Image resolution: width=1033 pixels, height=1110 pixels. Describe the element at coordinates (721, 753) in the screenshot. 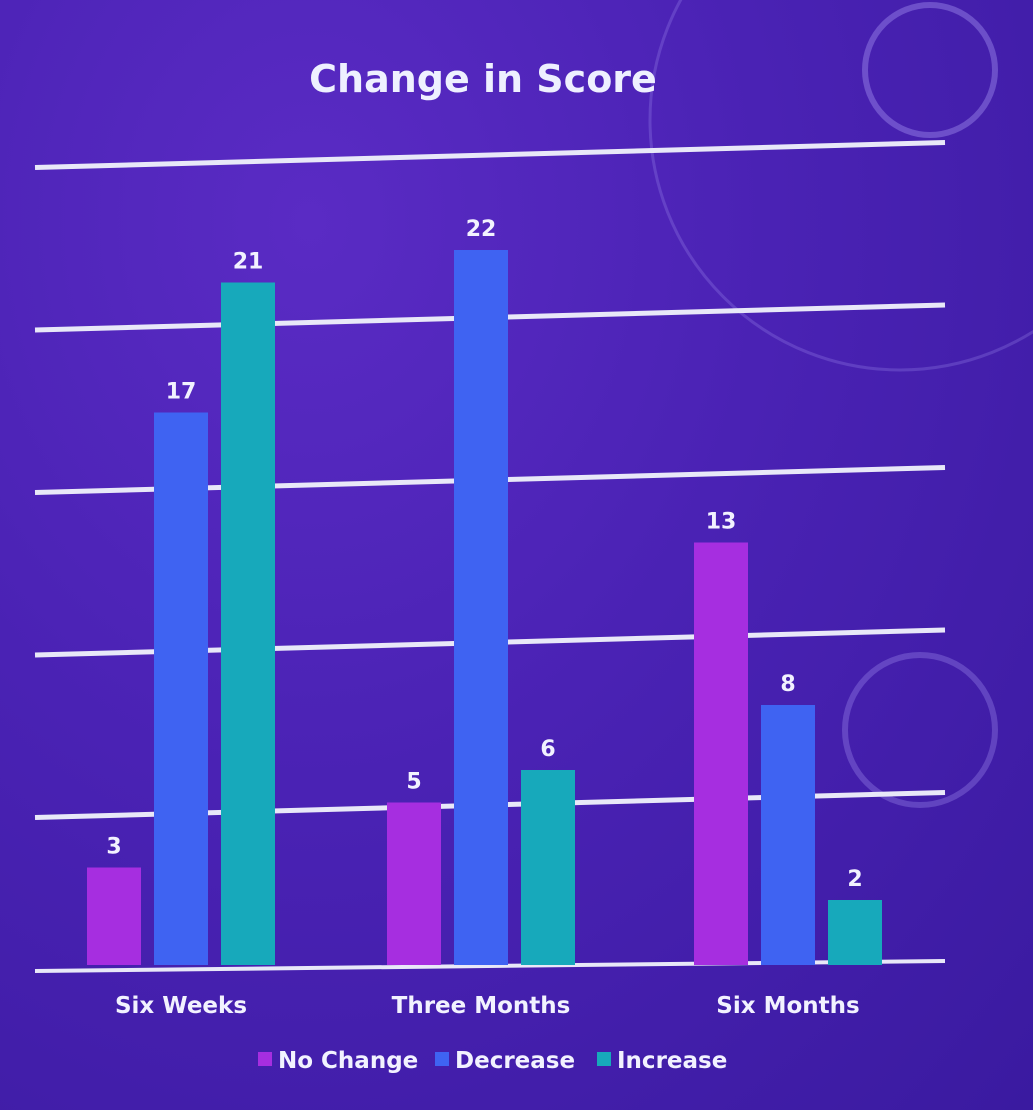

I see `bar-six-months-no-change` at that location.